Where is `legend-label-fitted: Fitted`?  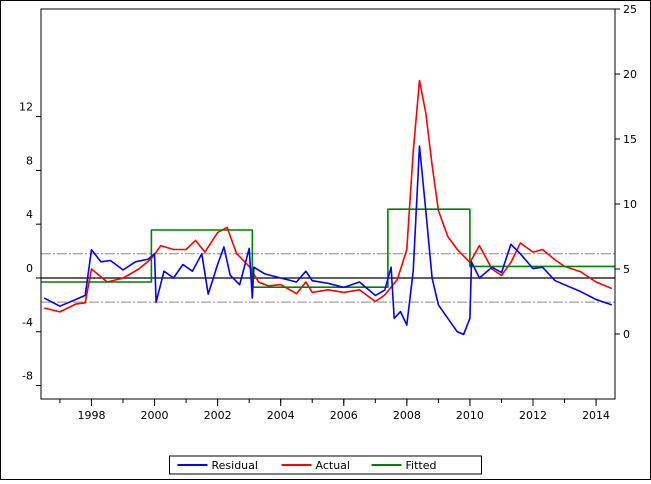 legend-label-fitted: Fitted is located at coordinates (421, 465).